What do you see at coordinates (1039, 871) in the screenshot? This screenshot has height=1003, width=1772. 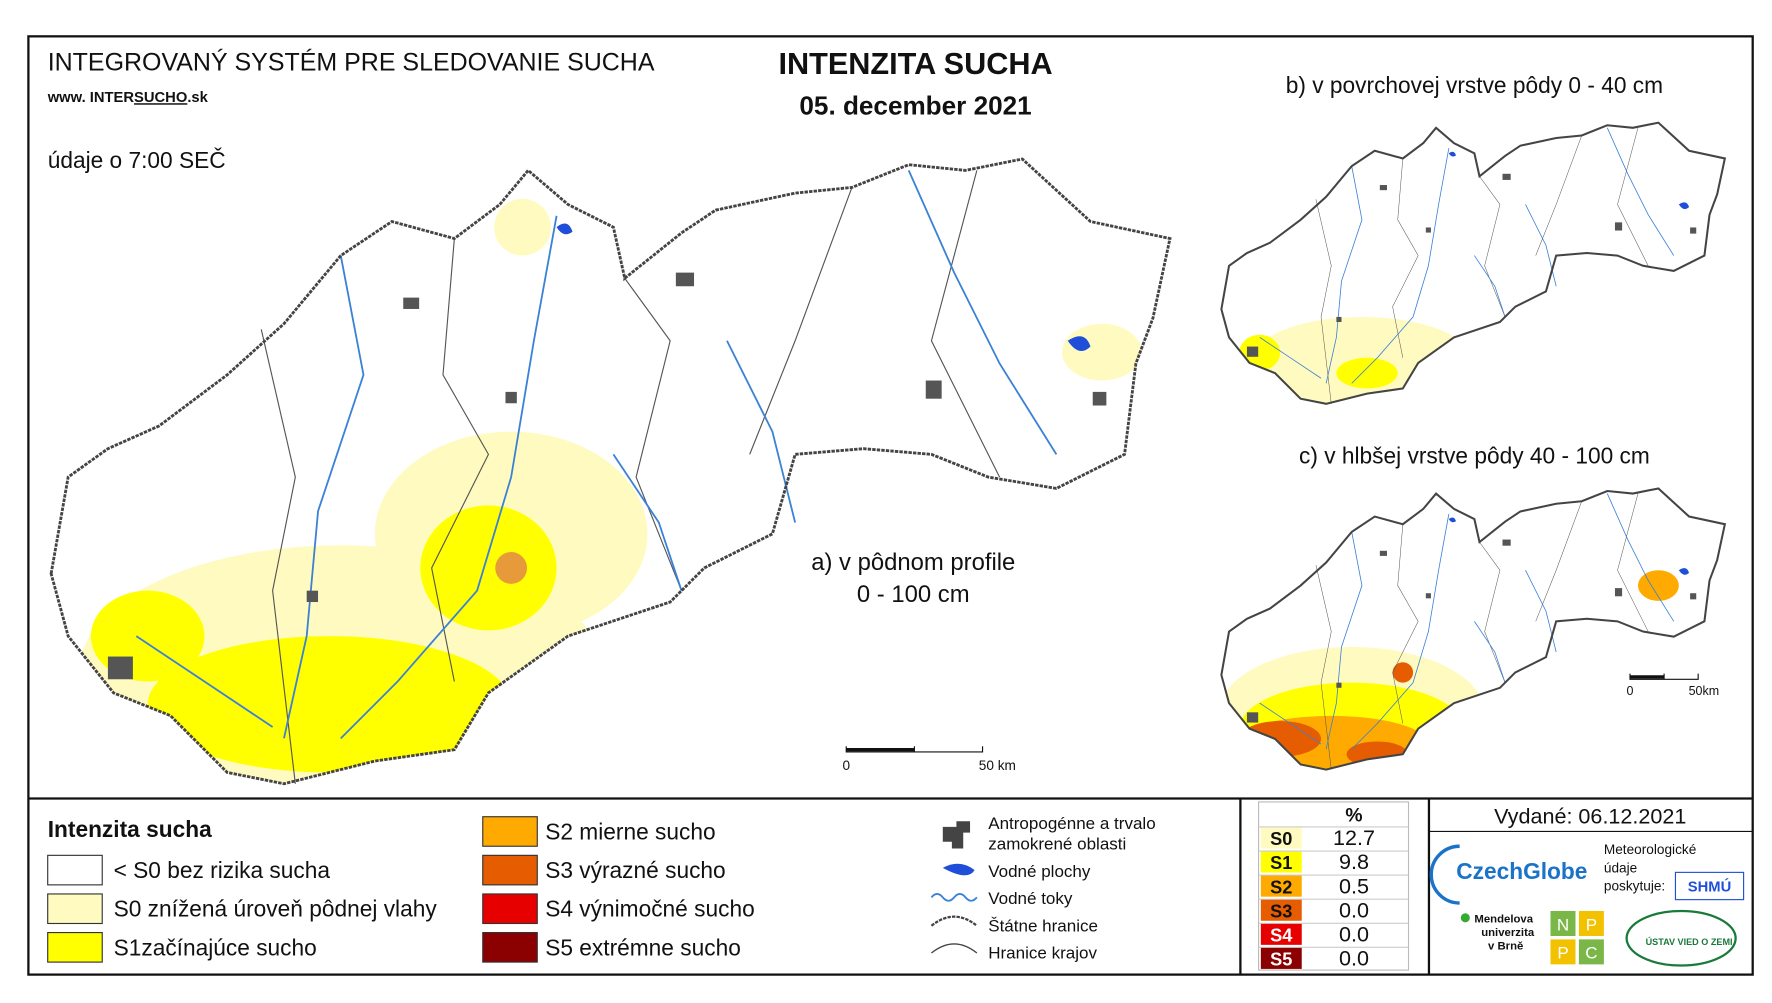 I see `symbol-label: Vodné plochy` at bounding box center [1039, 871].